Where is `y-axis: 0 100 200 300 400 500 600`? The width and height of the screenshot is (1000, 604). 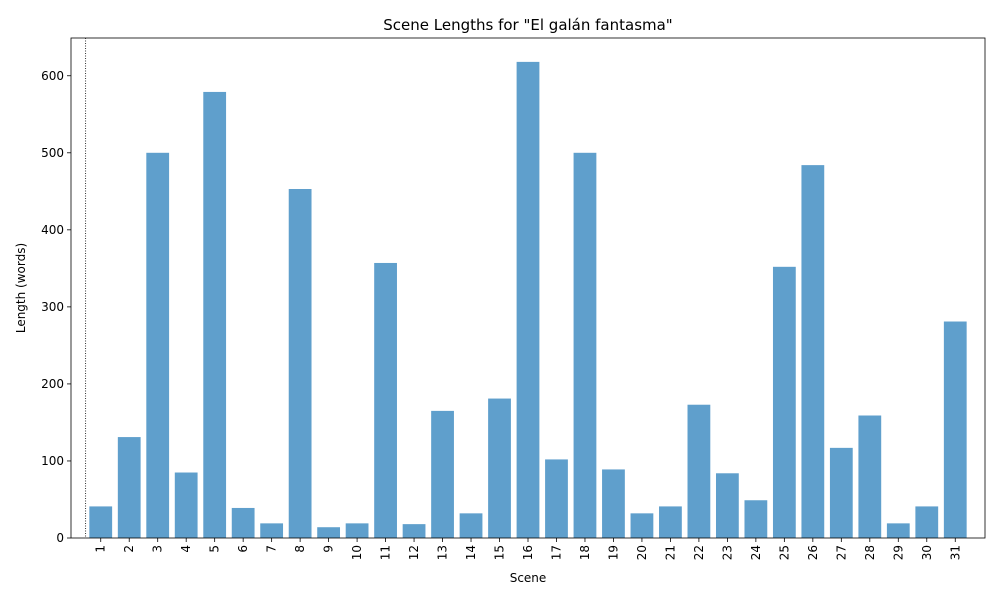 y-axis: 0 100 200 300 400 500 600 is located at coordinates (56, 307).